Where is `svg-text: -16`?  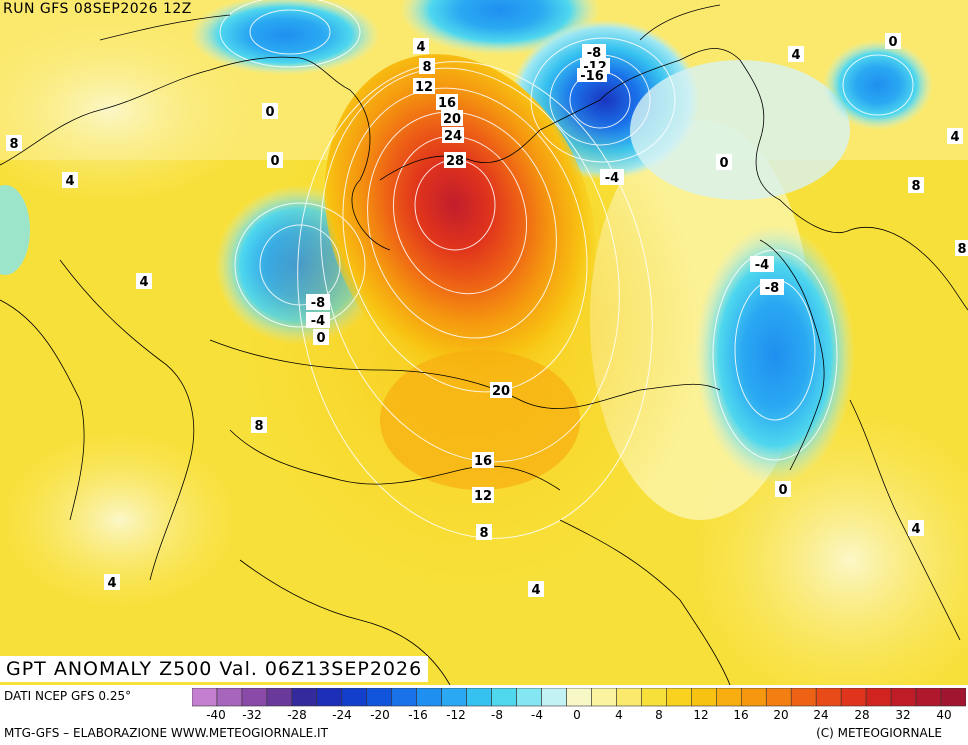
svg-text: -16 is located at coordinates (592, 76).